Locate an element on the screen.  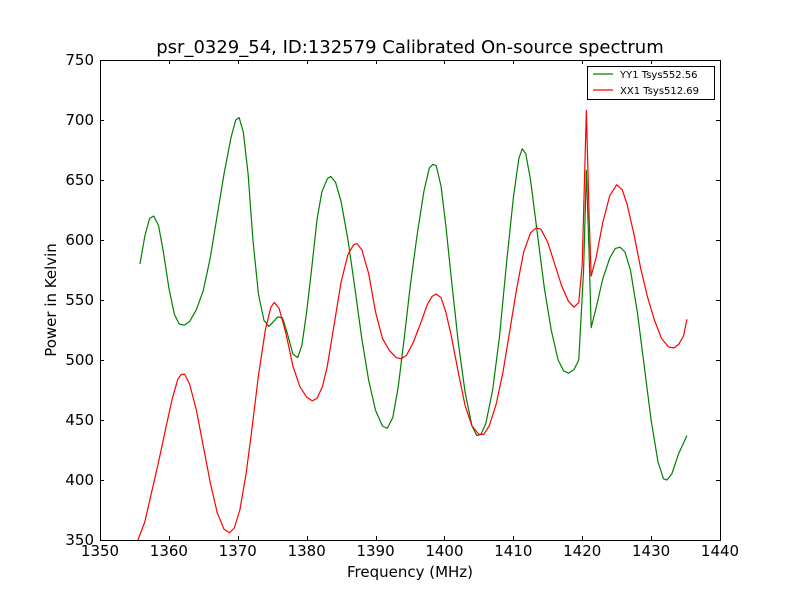
y-tick-label: 650 is located at coordinates (79, 180).